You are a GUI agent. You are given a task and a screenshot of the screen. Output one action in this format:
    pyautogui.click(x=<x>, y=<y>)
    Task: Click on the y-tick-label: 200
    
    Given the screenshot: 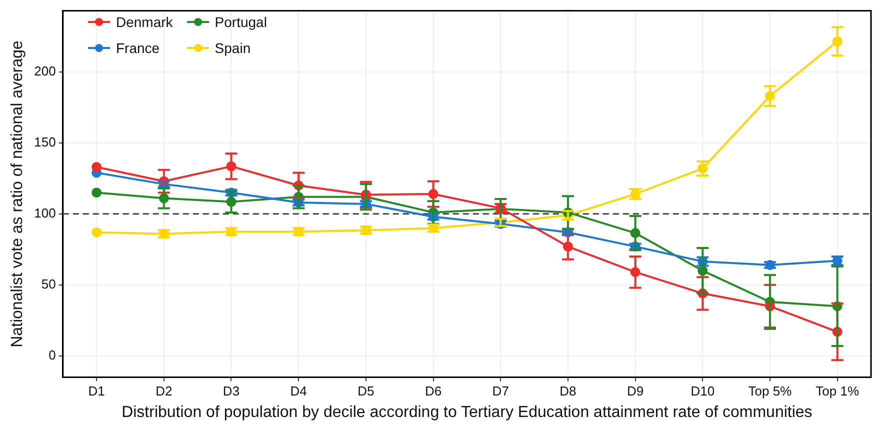 What is the action you would take?
    pyautogui.click(x=45, y=70)
    